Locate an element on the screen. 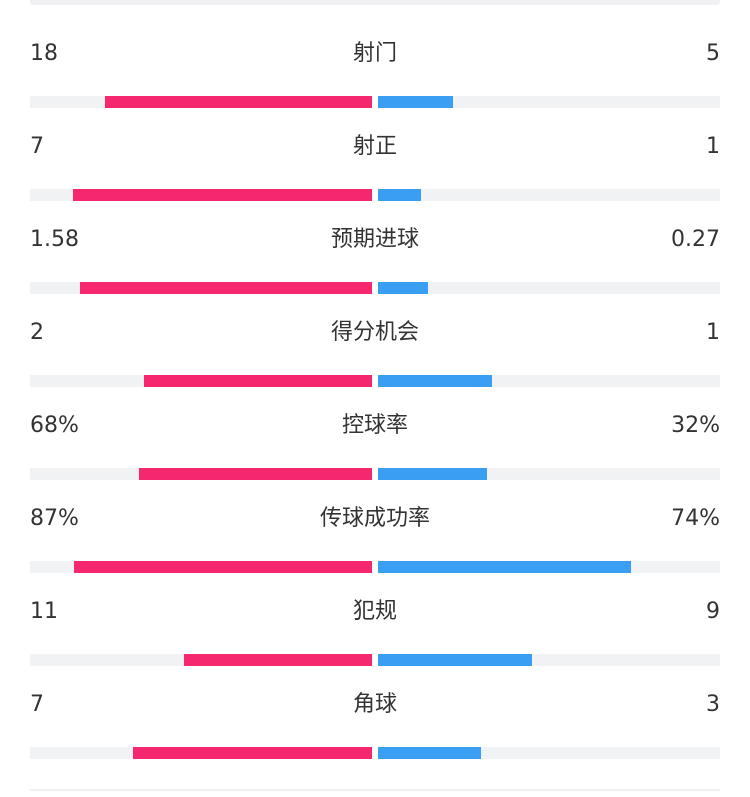 This screenshot has width=750, height=797. stat-label: 得分机会 is located at coordinates (374, 332).